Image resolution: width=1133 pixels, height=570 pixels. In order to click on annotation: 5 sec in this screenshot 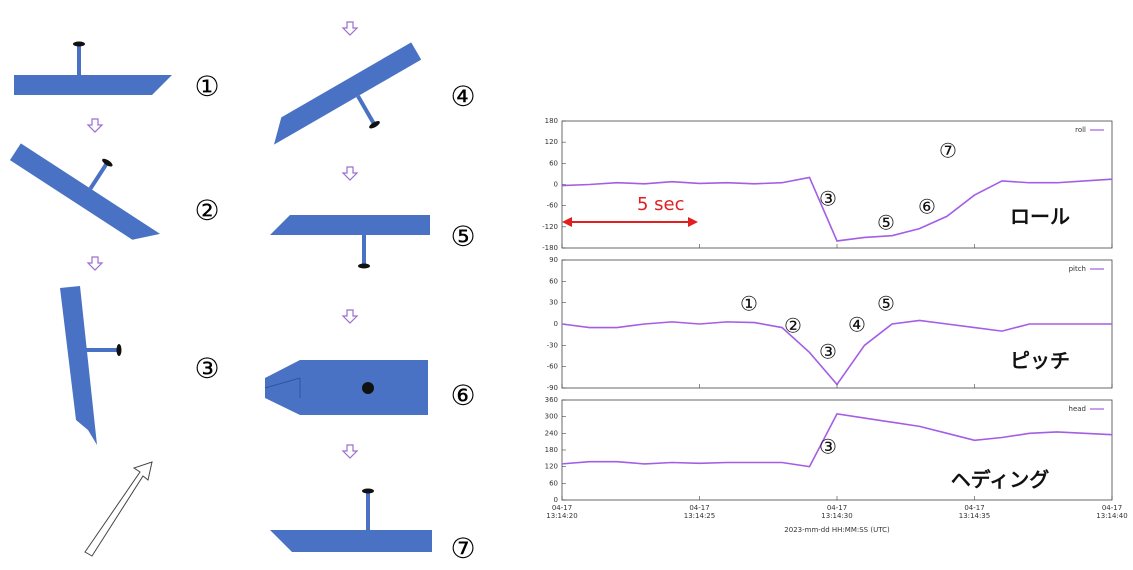, I will do `click(661, 204)`.